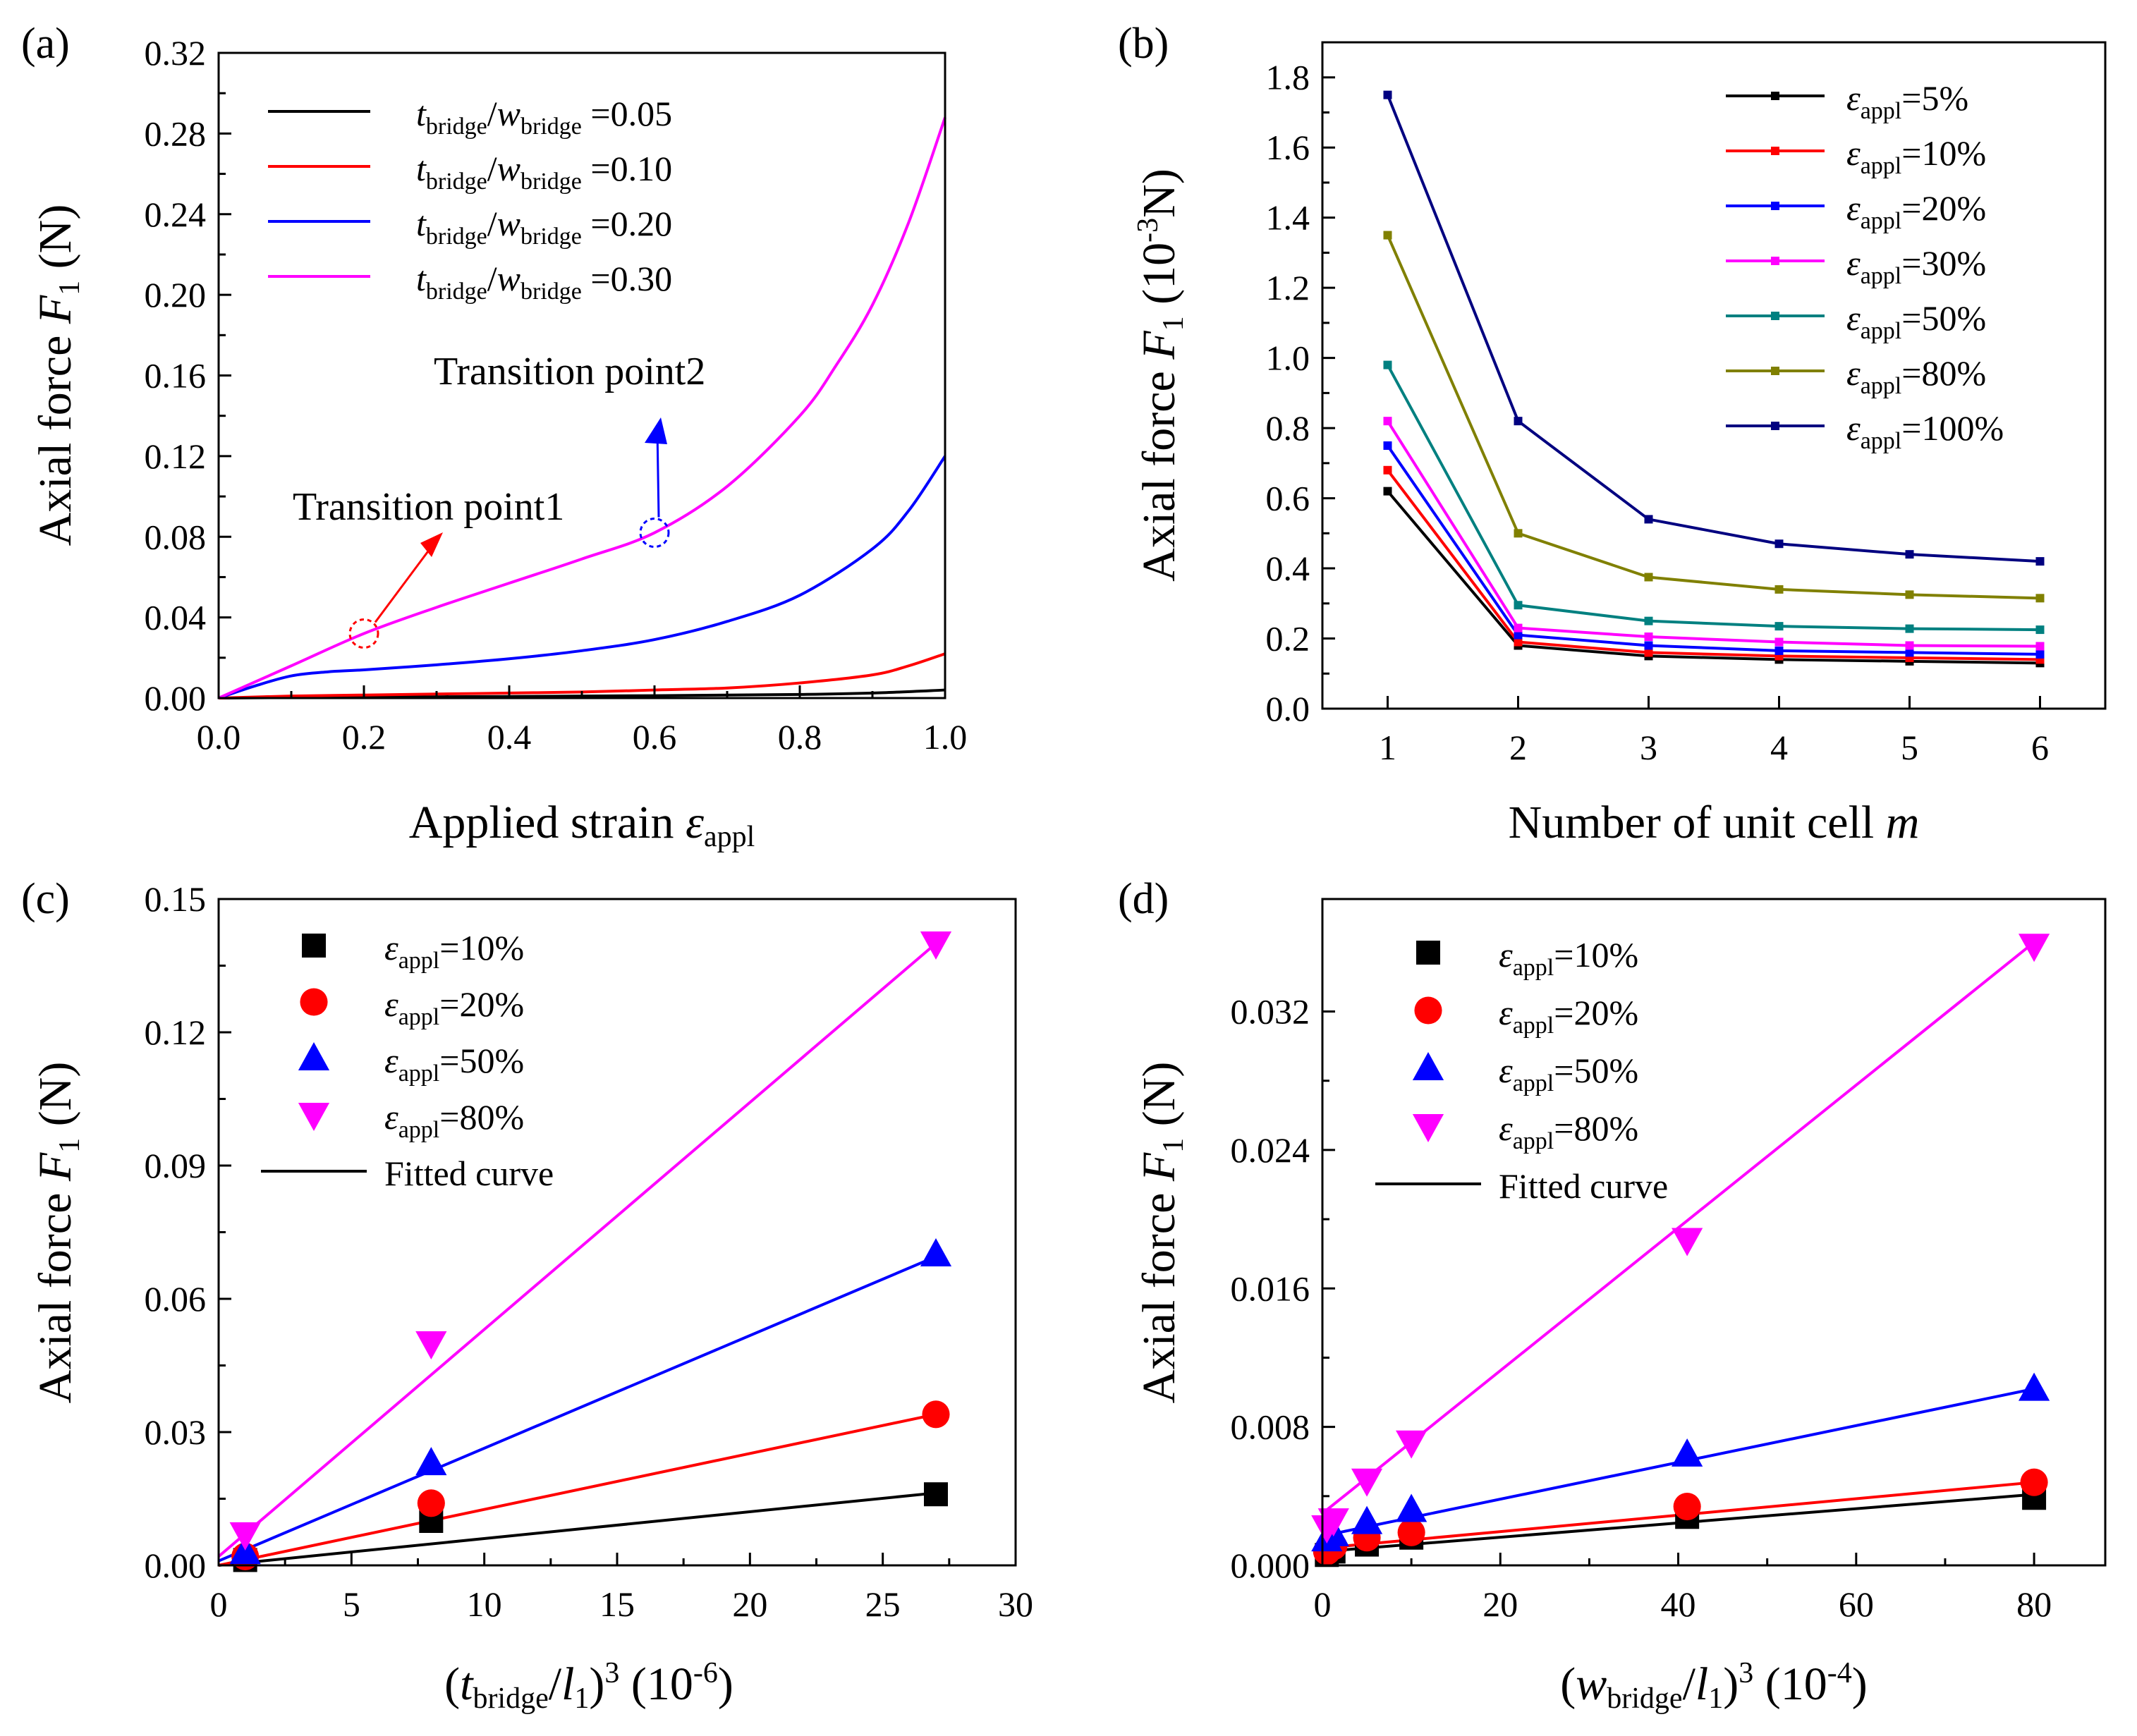 The width and height of the screenshot is (2137, 1736). What do you see at coordinates (428, 507) in the screenshot?
I see `transition-point1-label: Transition point1` at bounding box center [428, 507].